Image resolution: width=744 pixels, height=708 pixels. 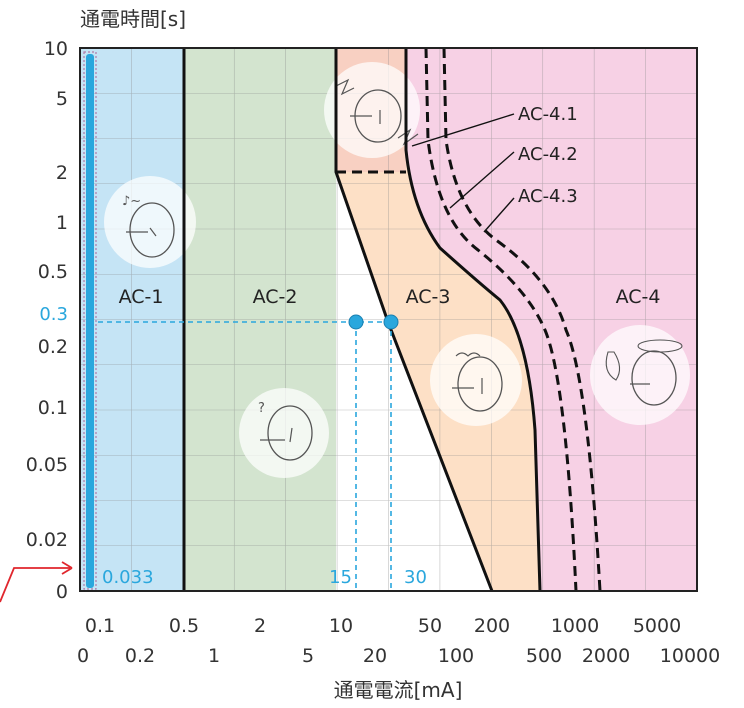 I want to click on x-tick-label: 0.2, so click(x=140, y=656).